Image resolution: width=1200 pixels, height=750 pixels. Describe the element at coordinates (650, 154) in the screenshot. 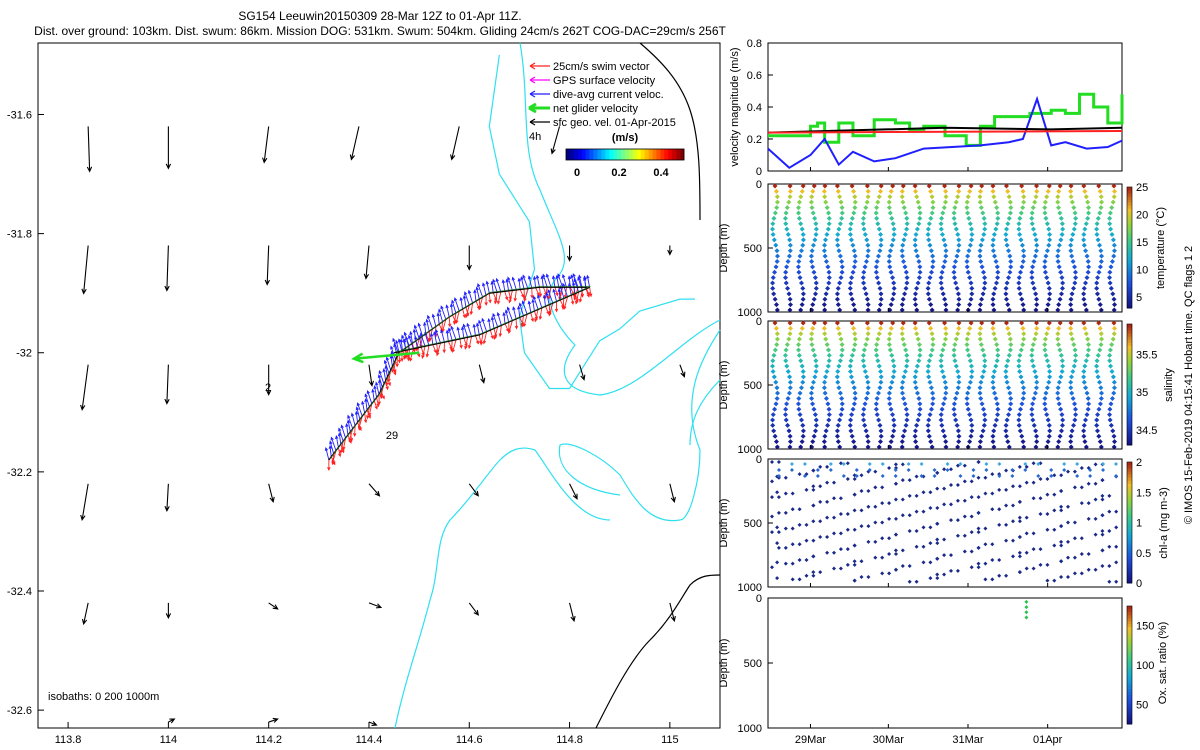

I see `map-colorbar-cell` at that location.